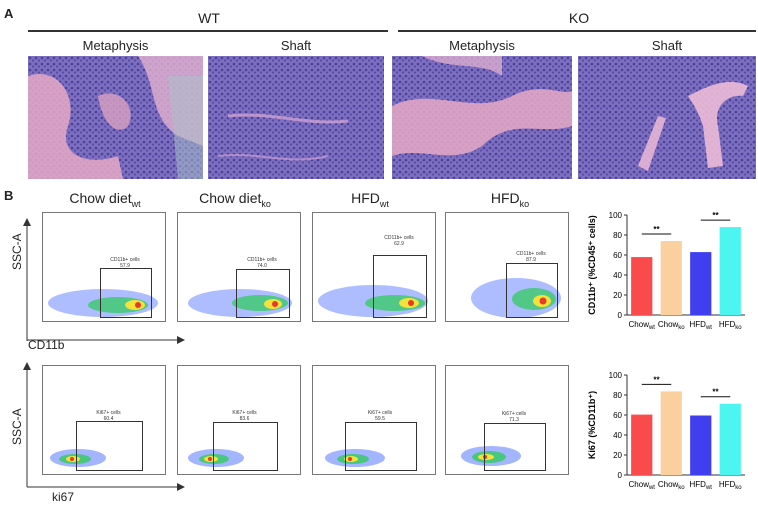 Image resolution: width=758 pixels, height=507 pixels. What do you see at coordinates (27, 424) in the screenshot?
I see `row2-axis-arrows` at bounding box center [27, 424].